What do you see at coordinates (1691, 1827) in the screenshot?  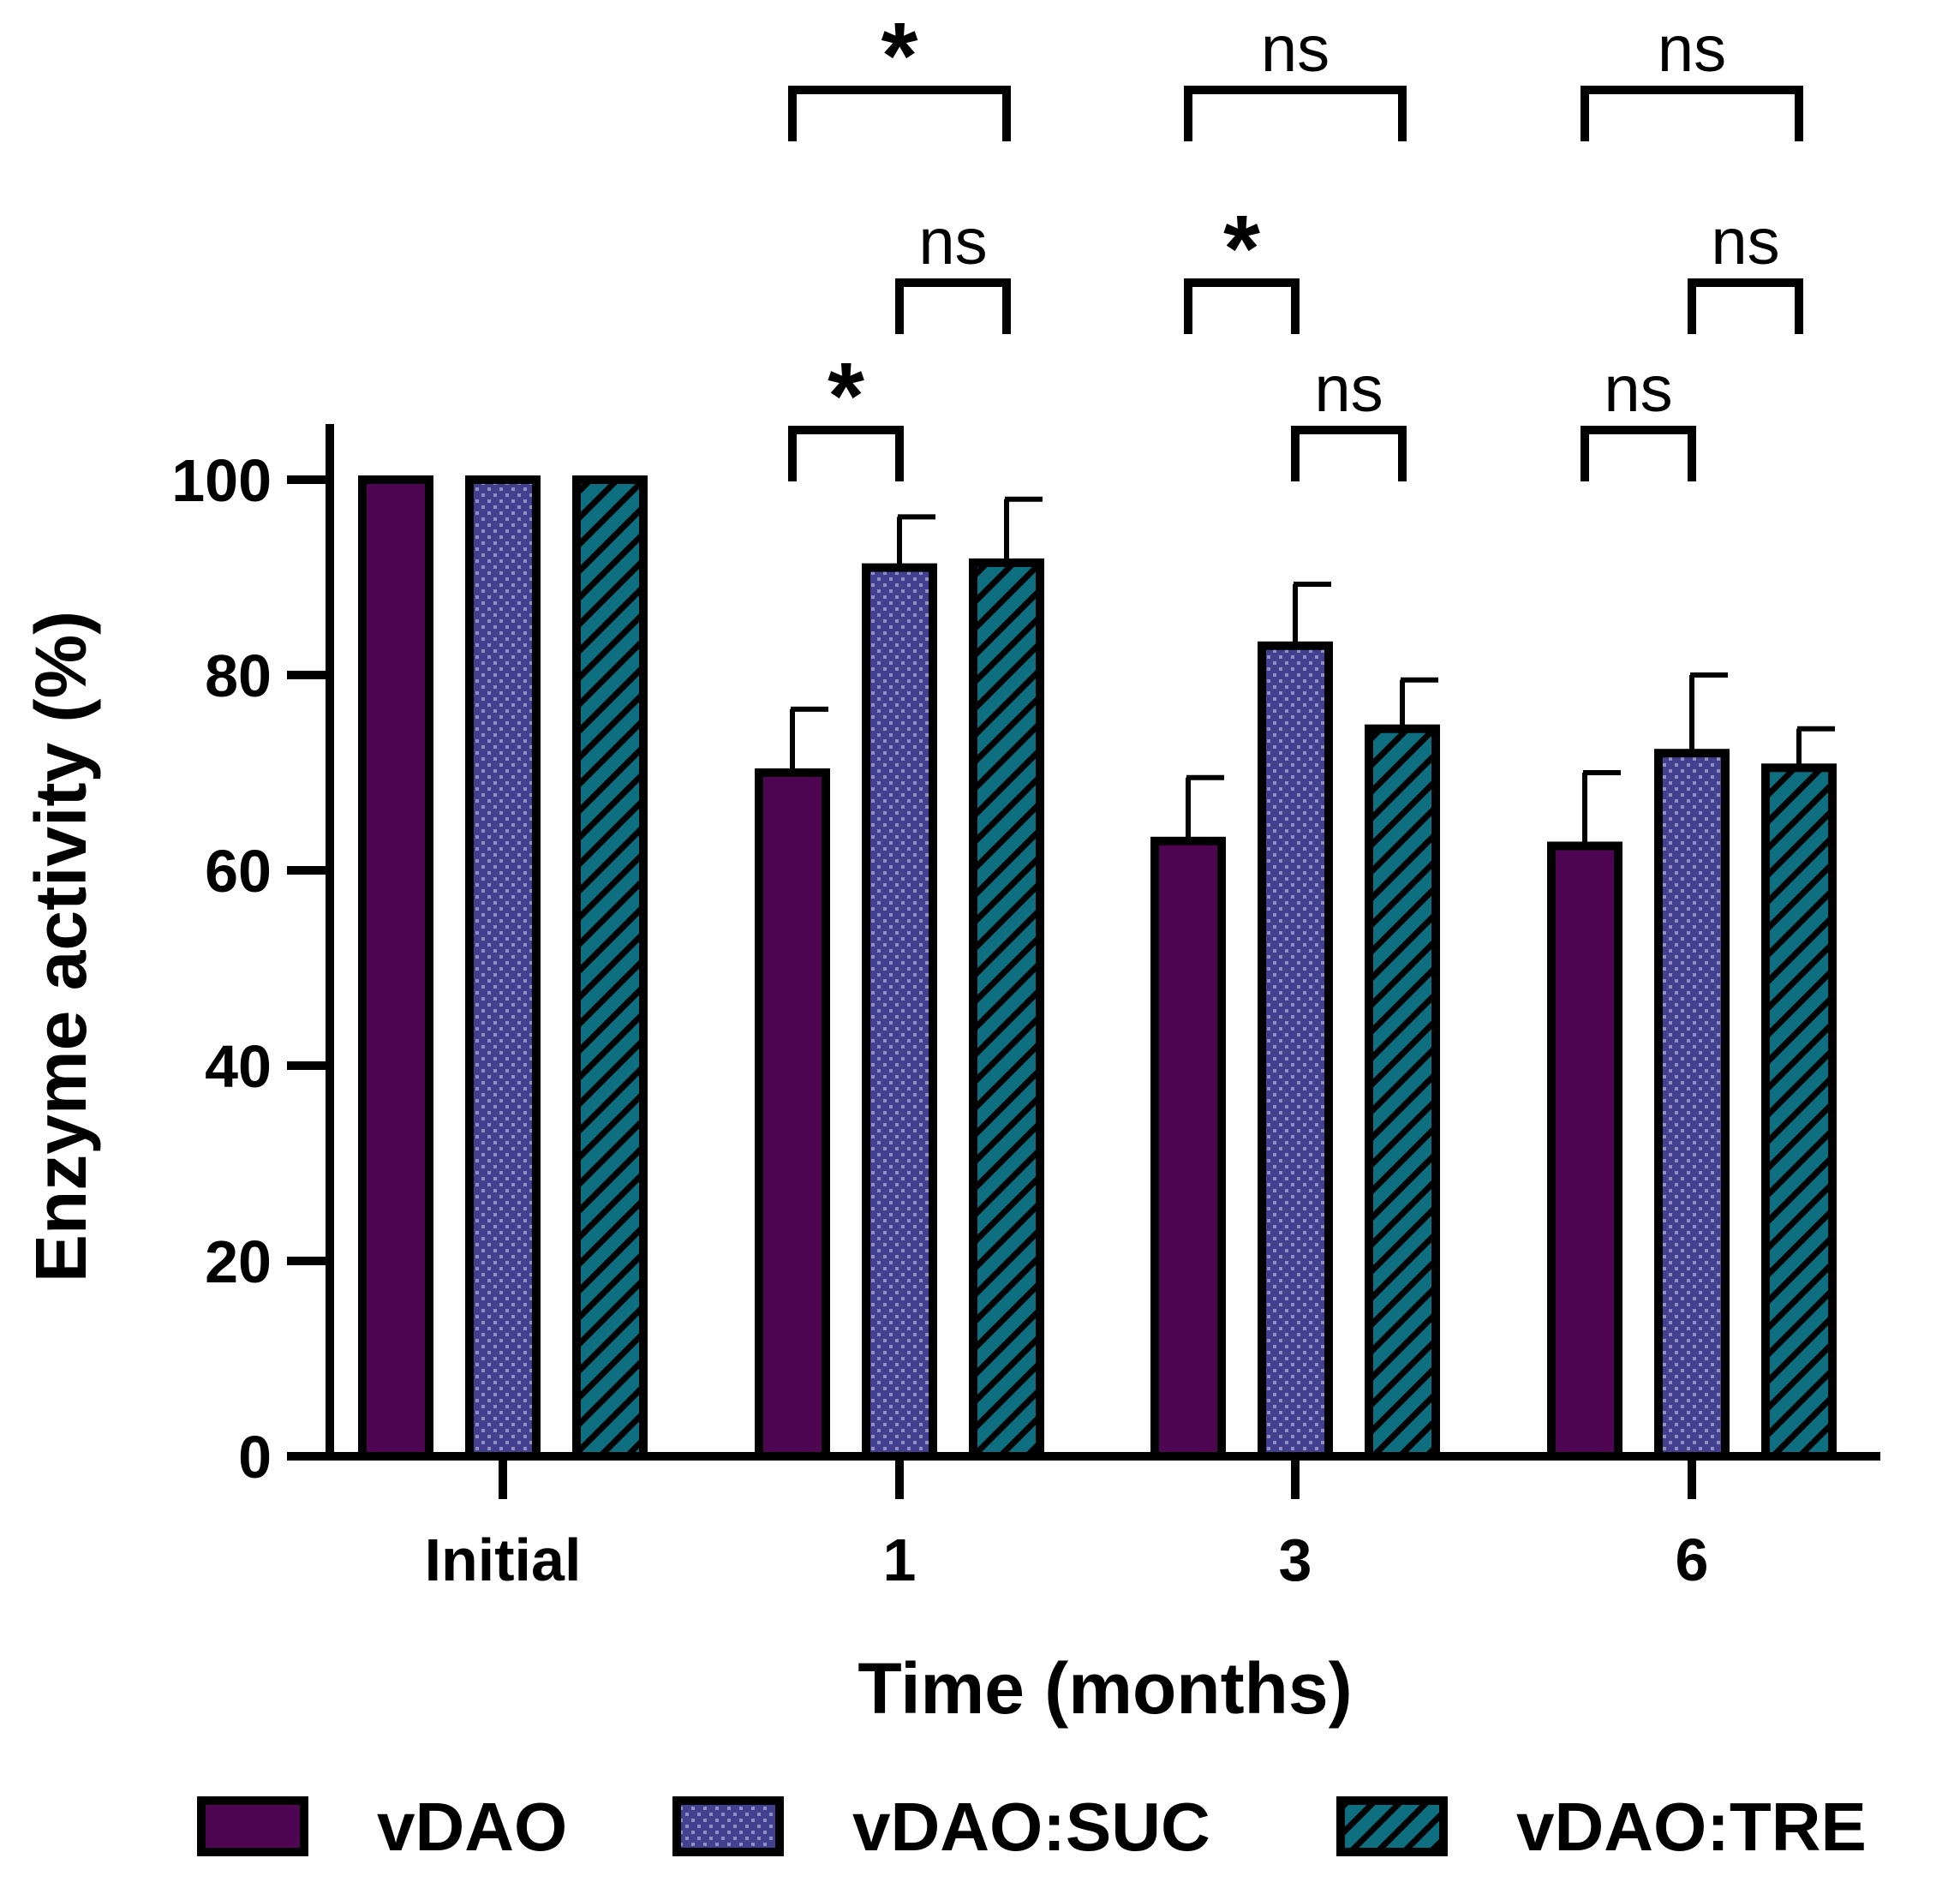 I see `legend-label: vDAO:TRE` at bounding box center [1691, 1827].